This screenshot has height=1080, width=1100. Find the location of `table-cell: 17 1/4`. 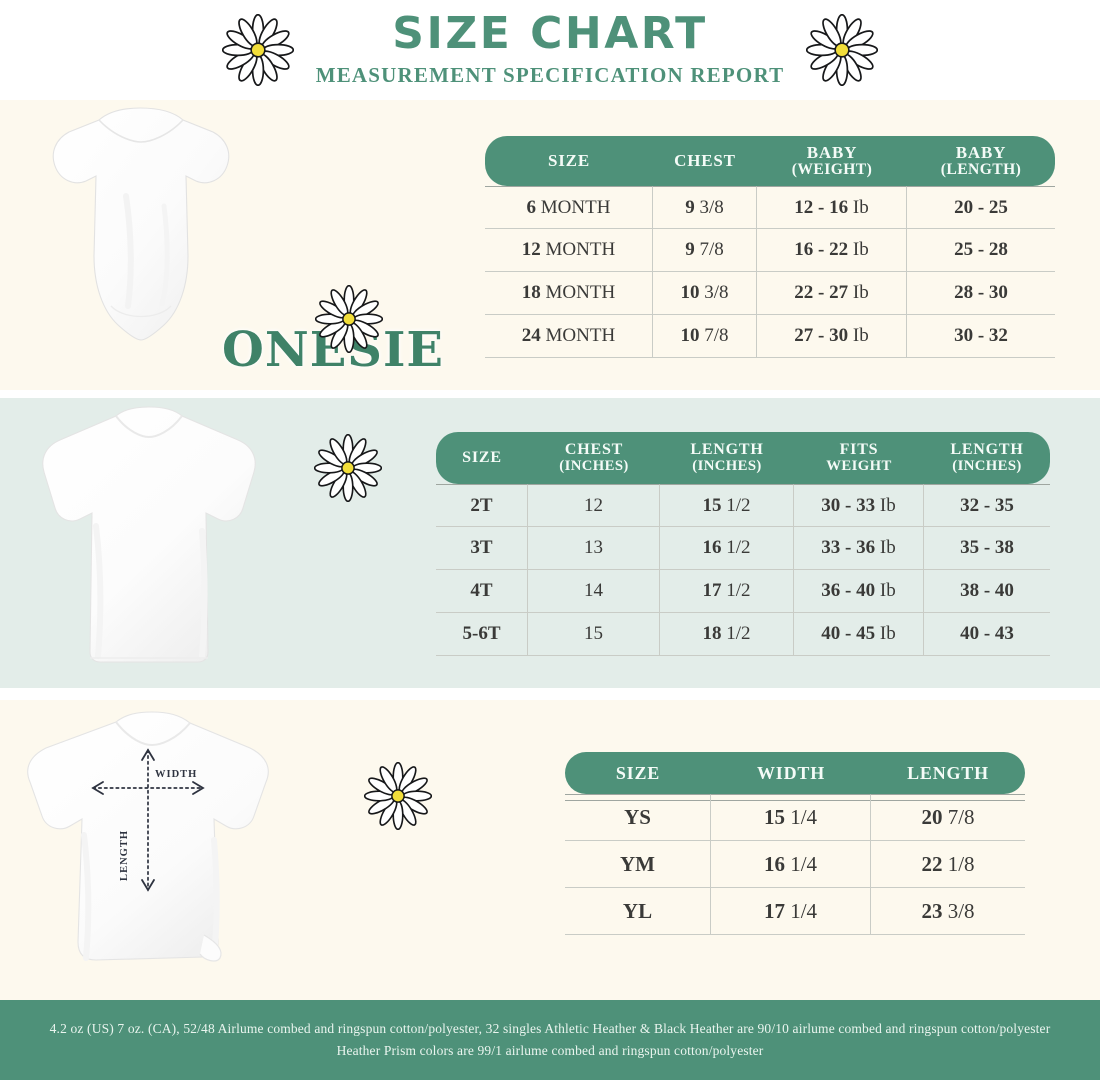

table-cell: 17 1/4 is located at coordinates (791, 911).